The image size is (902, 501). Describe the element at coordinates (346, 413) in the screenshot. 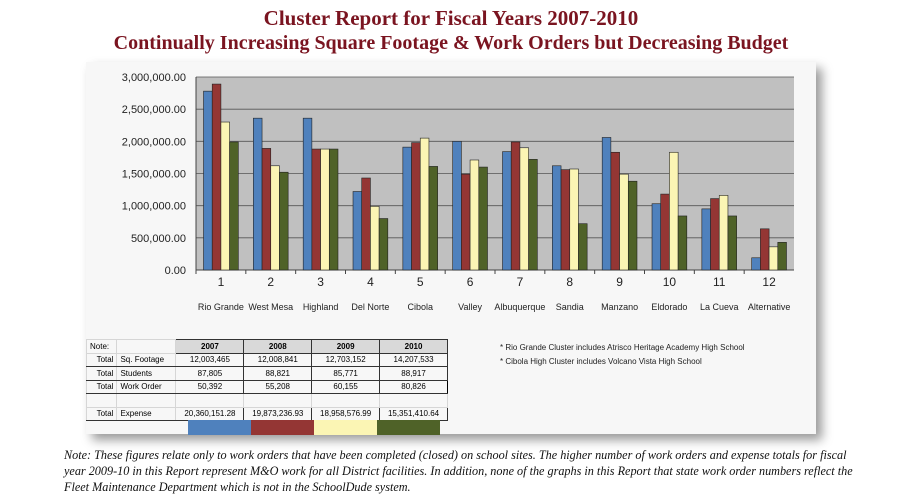

I see `table-cell: 18,958,576.99` at that location.